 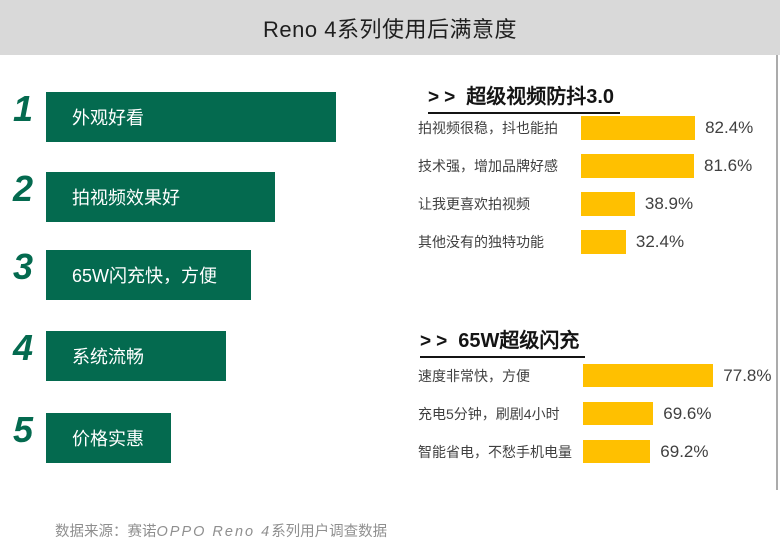 What do you see at coordinates (495, 451) in the screenshot?
I see `bar-label: 智能省电，不愁手机电量` at bounding box center [495, 451].